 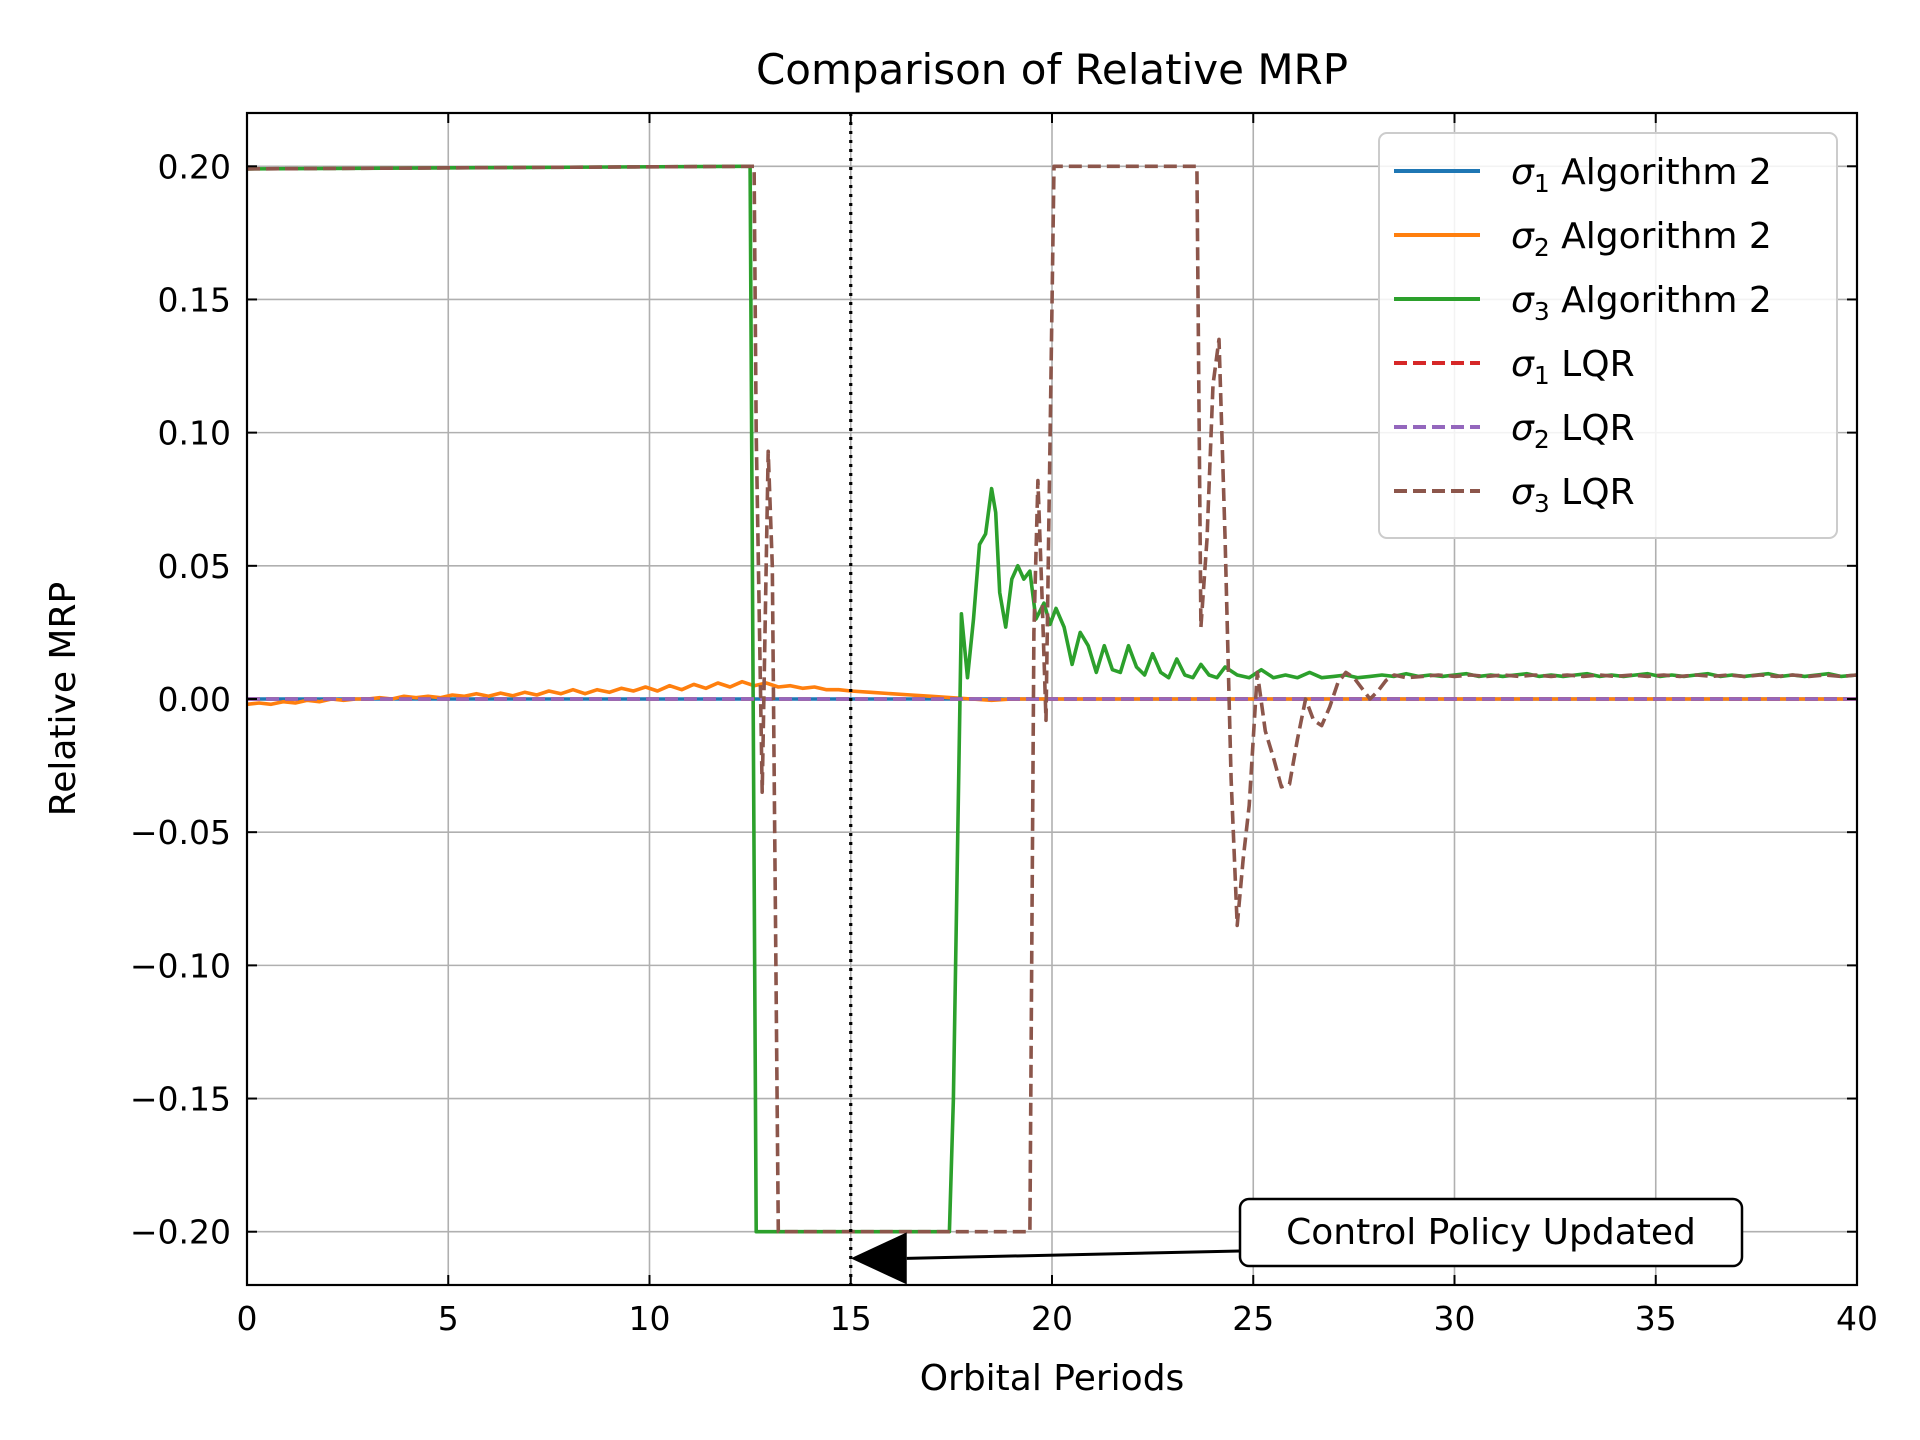 What do you see at coordinates (650, 1318) in the screenshot?
I see `x-tick-label: 10` at bounding box center [650, 1318].